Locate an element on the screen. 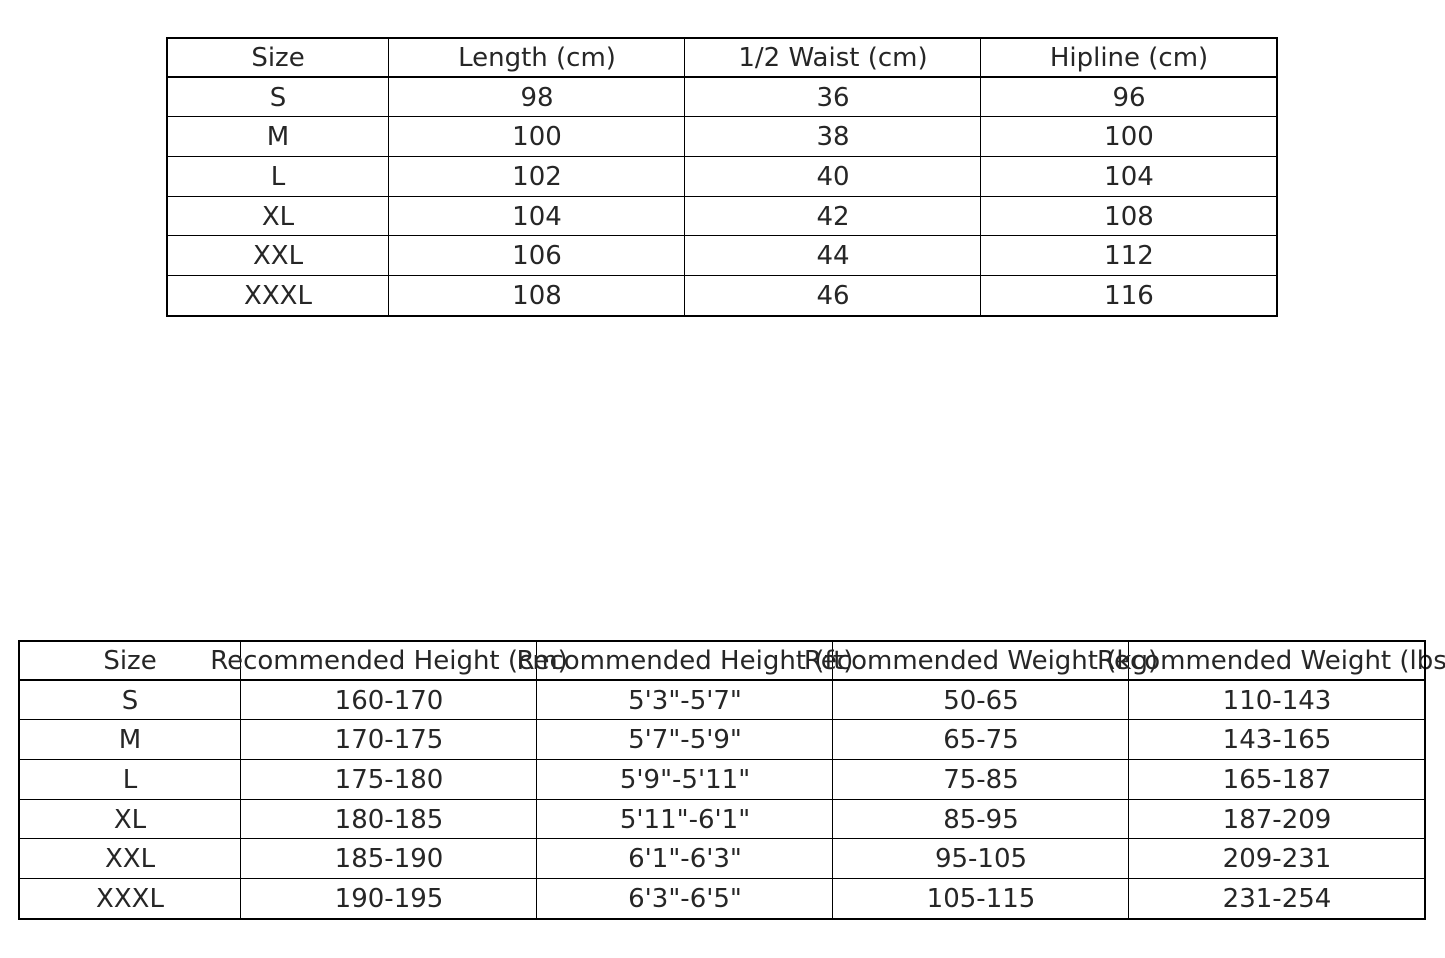 Image resolution: width=1445 pixels, height=958 pixels. cell-value: 160-170 is located at coordinates (389, 700).